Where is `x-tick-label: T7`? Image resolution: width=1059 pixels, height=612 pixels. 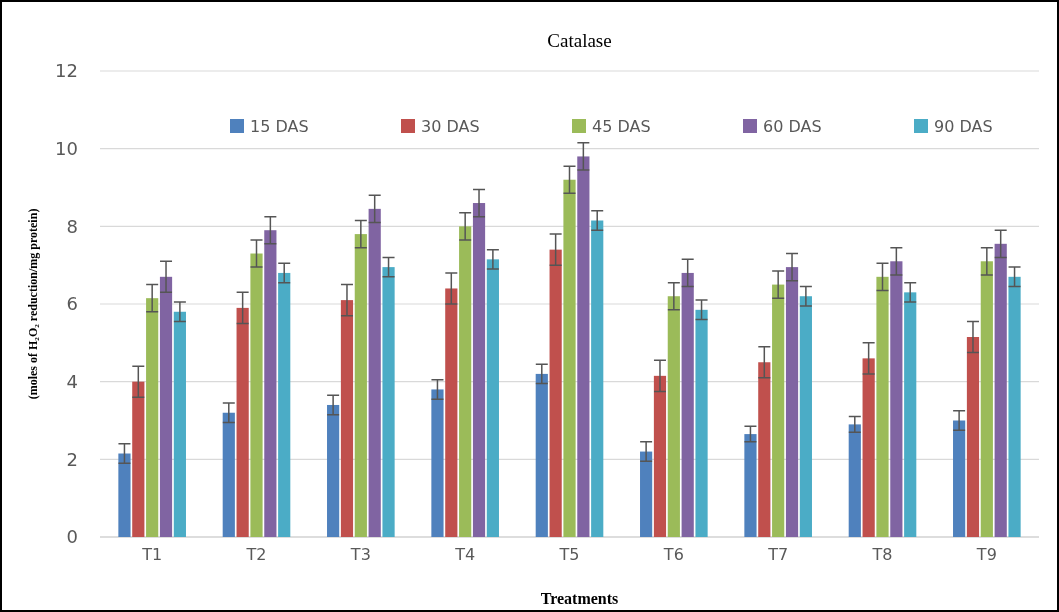
x-tick-label: T7 is located at coordinates (778, 555).